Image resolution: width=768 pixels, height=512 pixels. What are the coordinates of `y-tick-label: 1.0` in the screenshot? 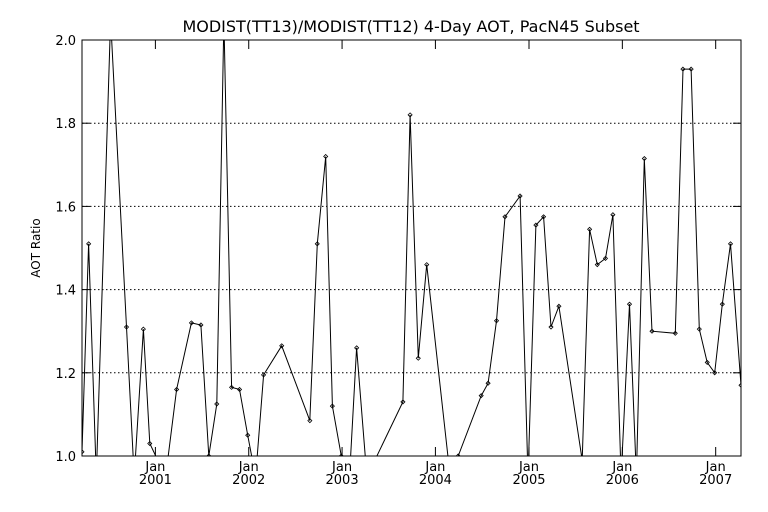 It's located at (65, 457).